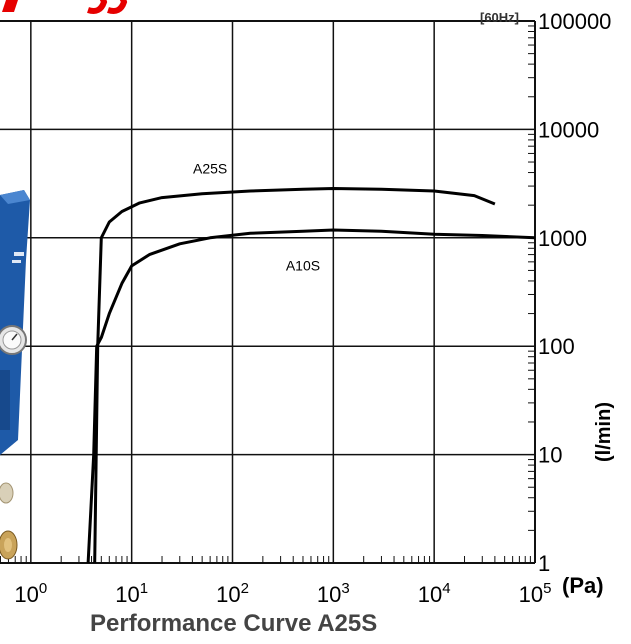 The image size is (631, 644). What do you see at coordinates (583, 585) in the screenshot?
I see `x-axis-unit-label: (Pa)` at bounding box center [583, 585].